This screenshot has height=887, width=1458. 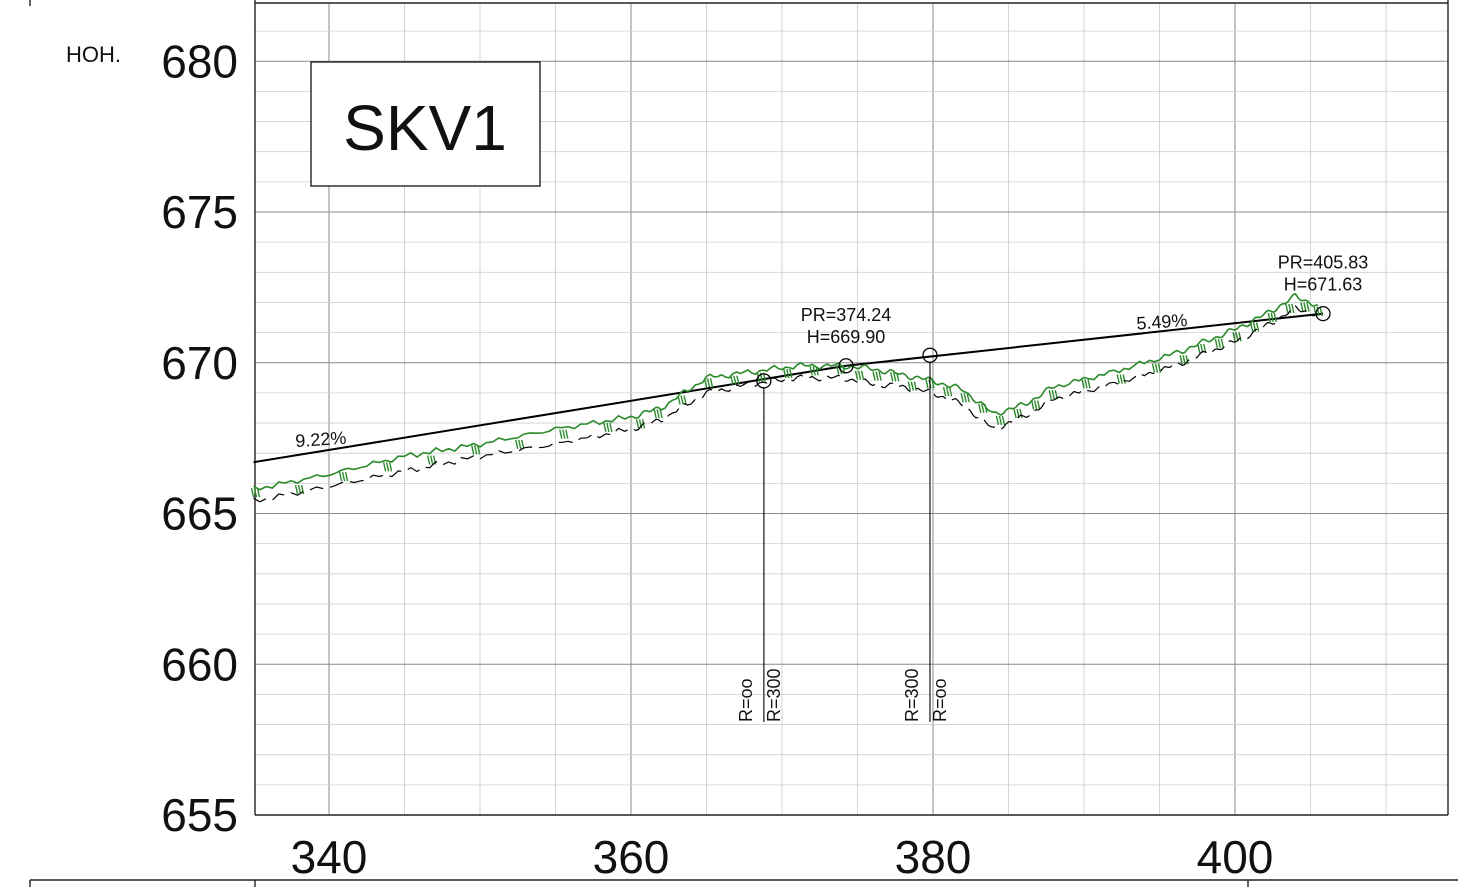 I want to click on design-grade-line, so click(x=788, y=388).